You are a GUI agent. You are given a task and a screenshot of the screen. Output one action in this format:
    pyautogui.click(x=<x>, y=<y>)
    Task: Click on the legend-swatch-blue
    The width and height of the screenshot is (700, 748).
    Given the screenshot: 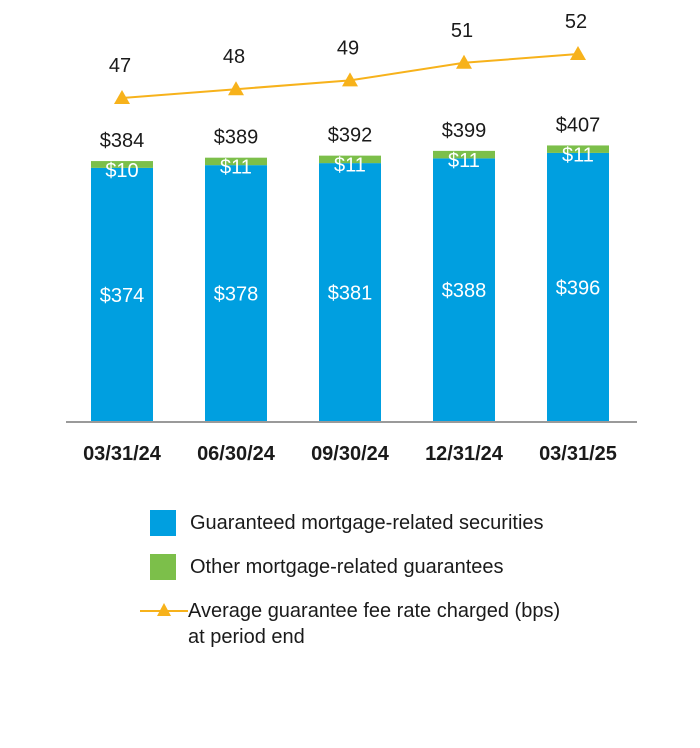 What is the action you would take?
    pyautogui.click(x=163, y=523)
    